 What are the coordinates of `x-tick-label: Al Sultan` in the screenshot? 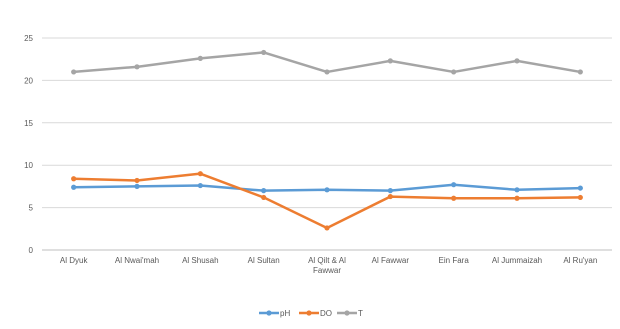 It's located at (264, 260).